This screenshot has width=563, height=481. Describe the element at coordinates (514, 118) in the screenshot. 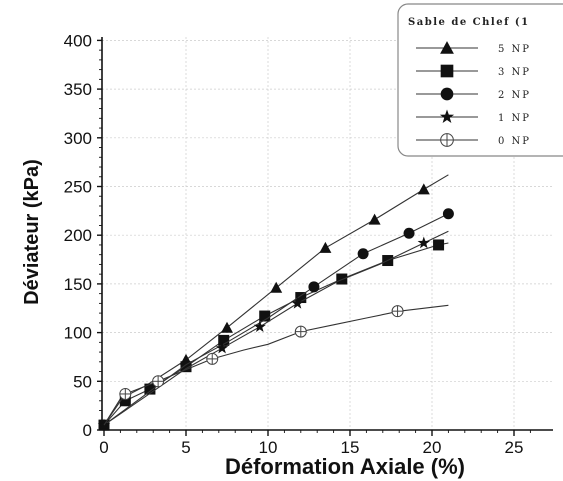

I see `legend-label-1-np: 1 NP` at that location.